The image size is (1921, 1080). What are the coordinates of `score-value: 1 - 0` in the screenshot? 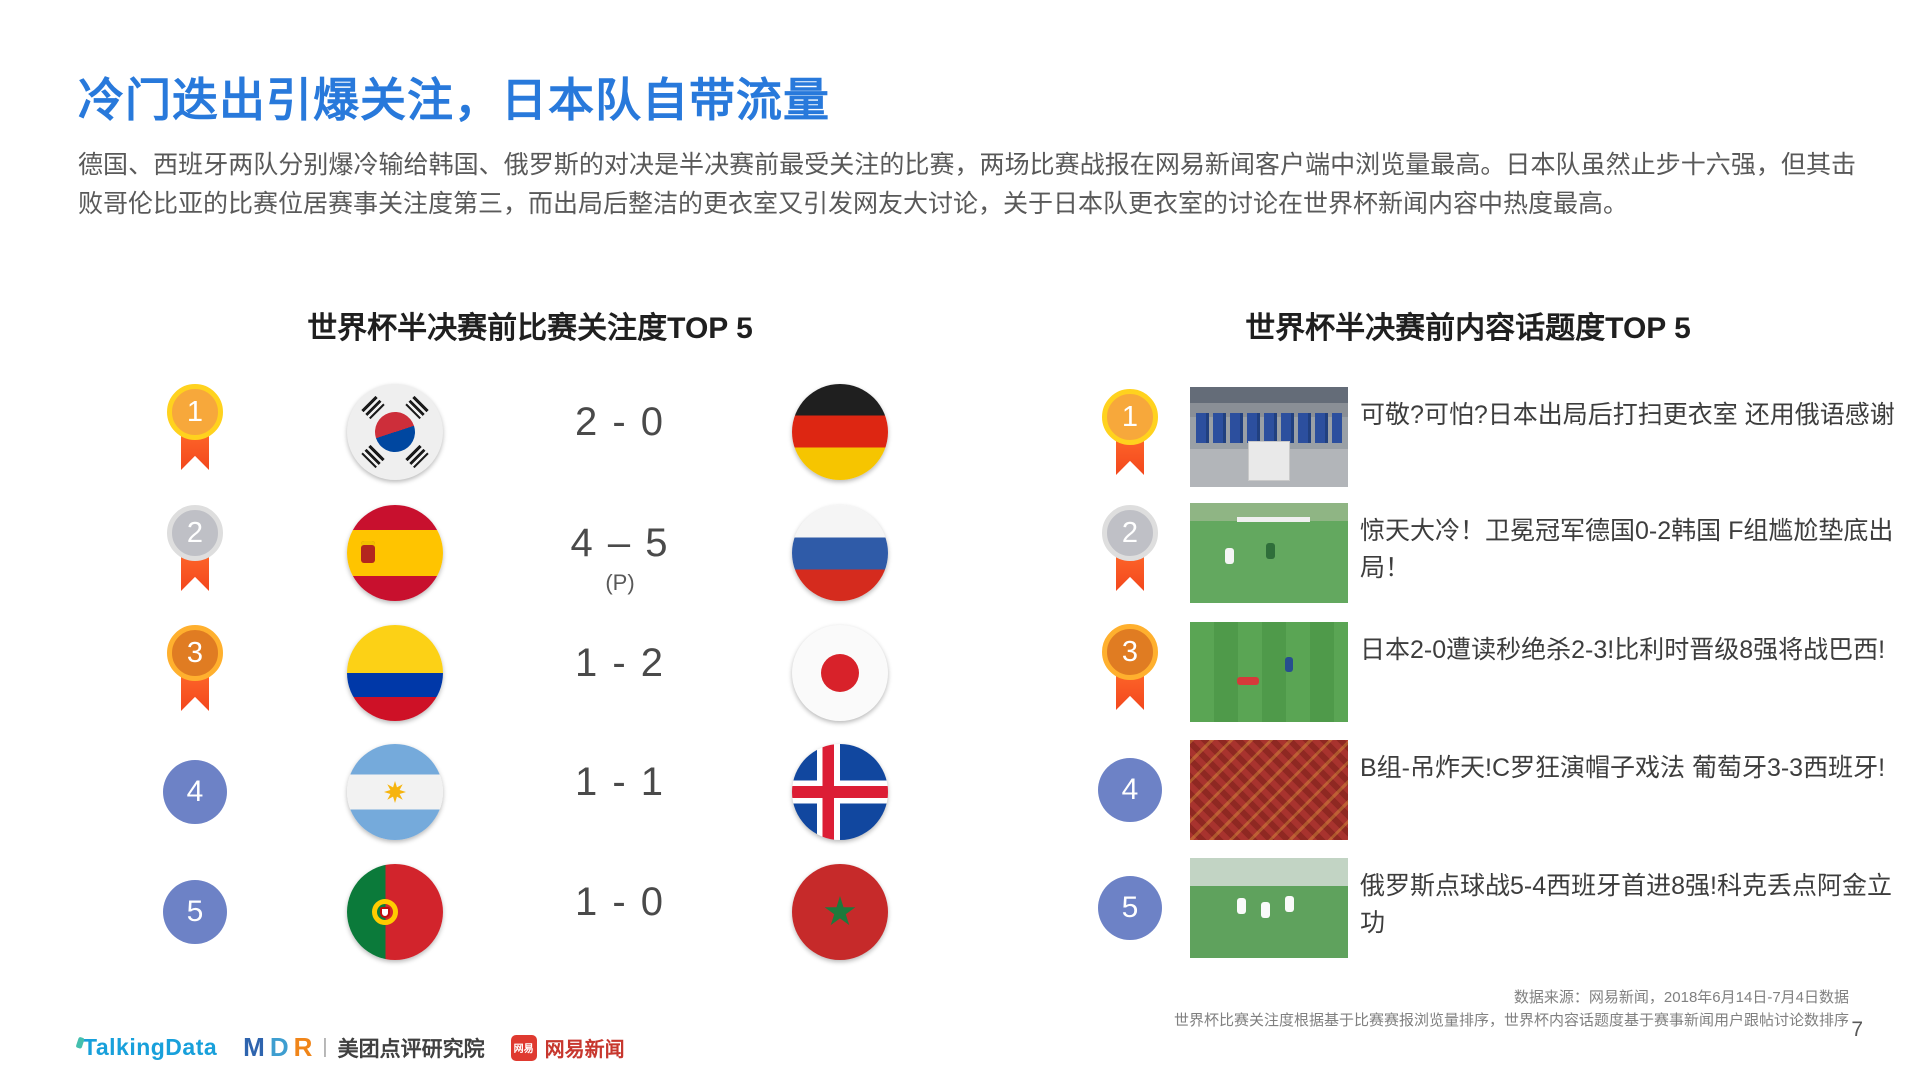 It's located at (620, 902).